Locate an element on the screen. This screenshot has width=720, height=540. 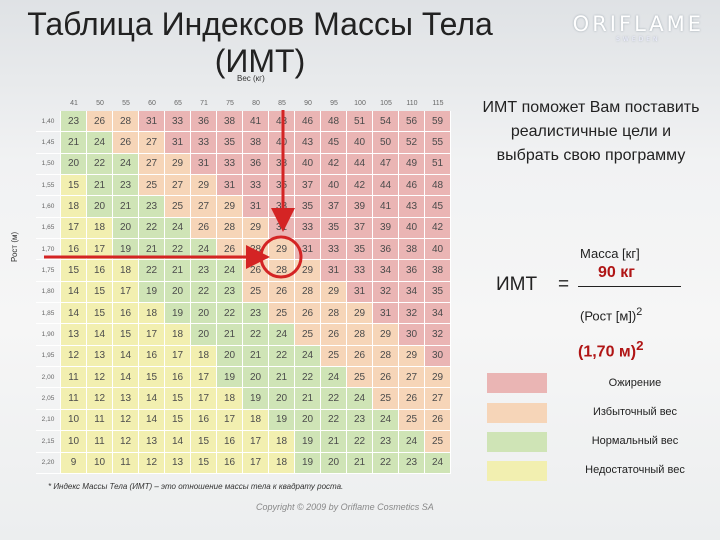
legend-swatch-overweight is located at coordinates (517, 413).